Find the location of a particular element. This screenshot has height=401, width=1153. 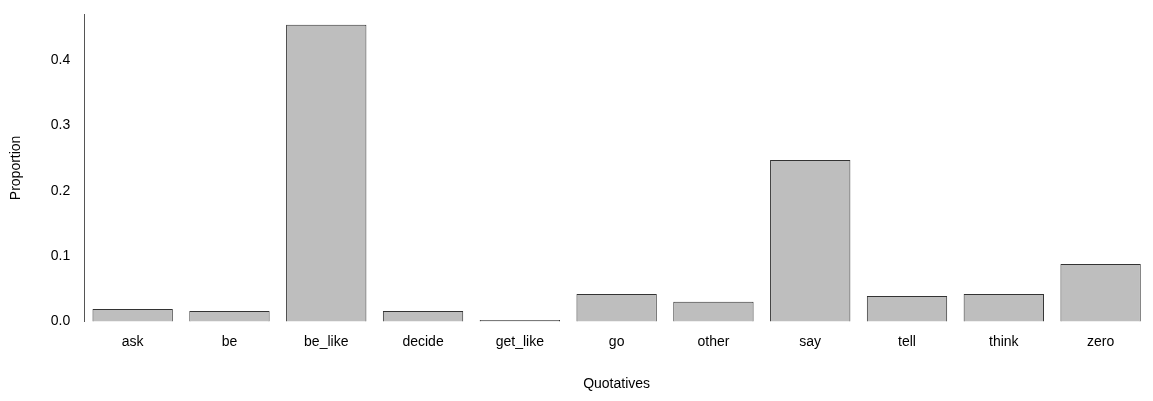

x-tick-label: decide is located at coordinates (423, 340).